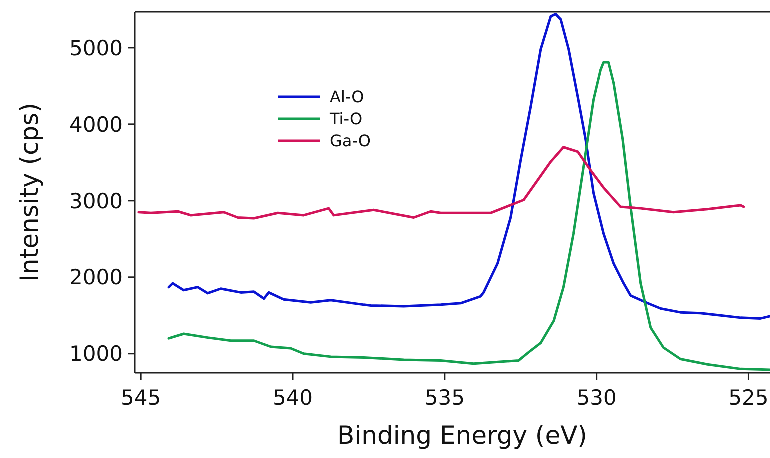 The height and width of the screenshot is (458, 770). Describe the element at coordinates (29, 192) in the screenshot. I see `y-axis-title: Intensity (cps)` at that location.